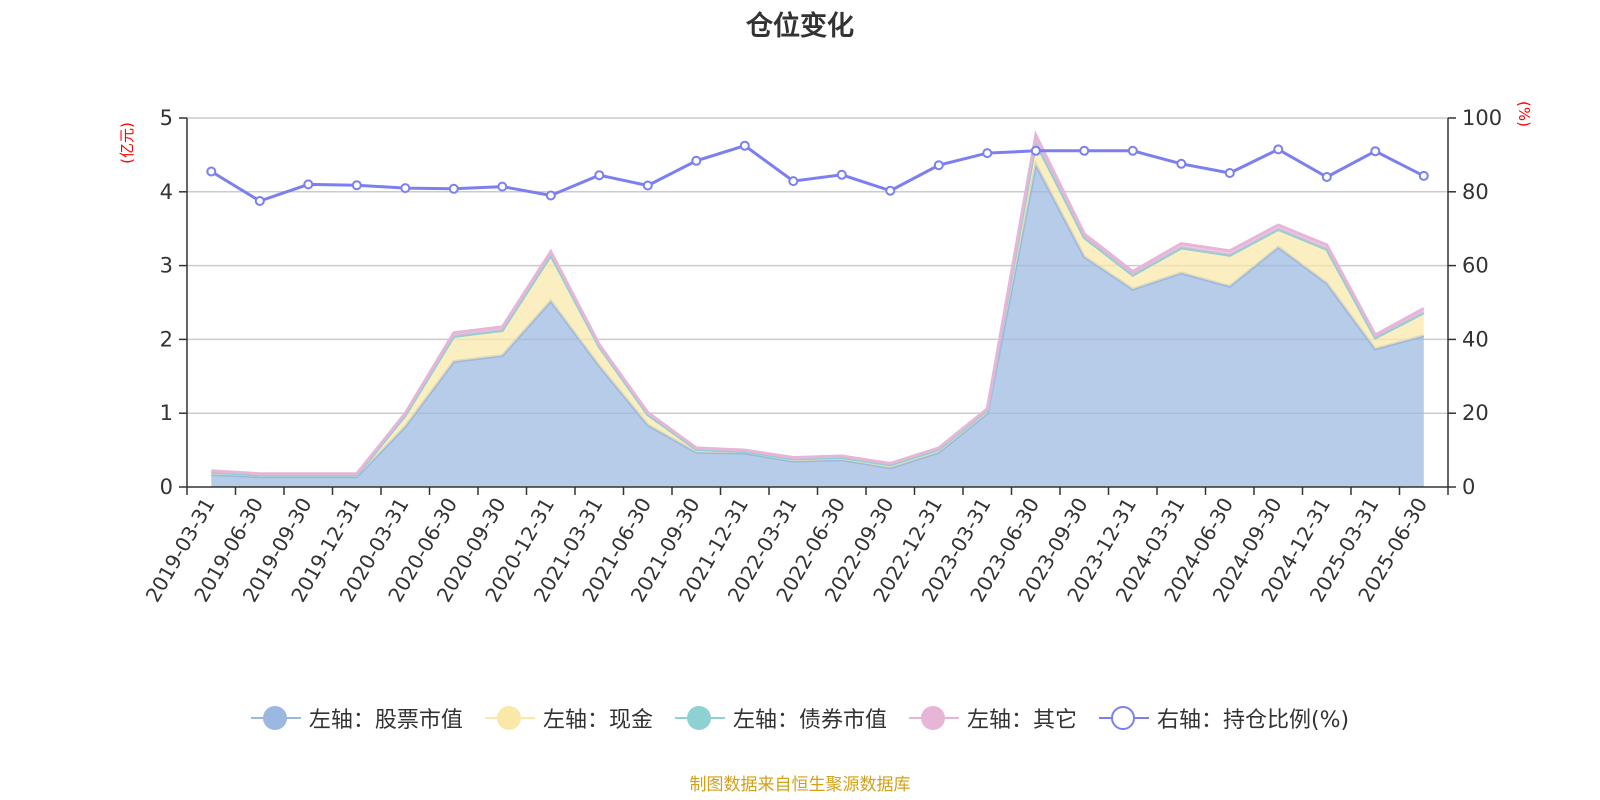 This screenshot has height=800, width=1600. Describe the element at coordinates (1253, 720) in the screenshot. I see `legend-label: 右轴：持仓比例(%)` at that location.